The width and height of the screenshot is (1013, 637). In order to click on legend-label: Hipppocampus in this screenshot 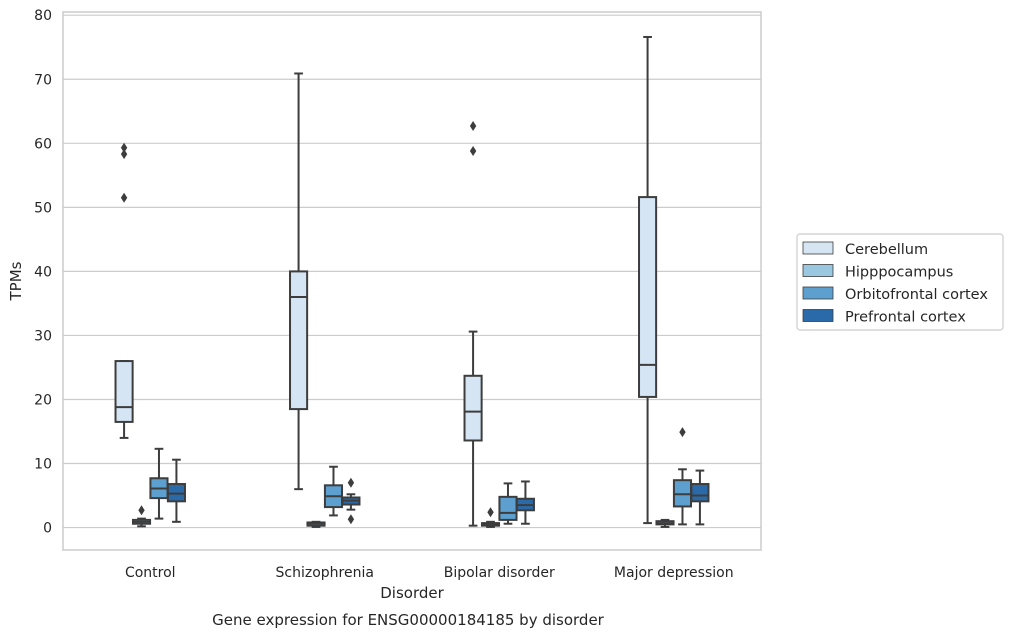, I will do `click(899, 273)`.